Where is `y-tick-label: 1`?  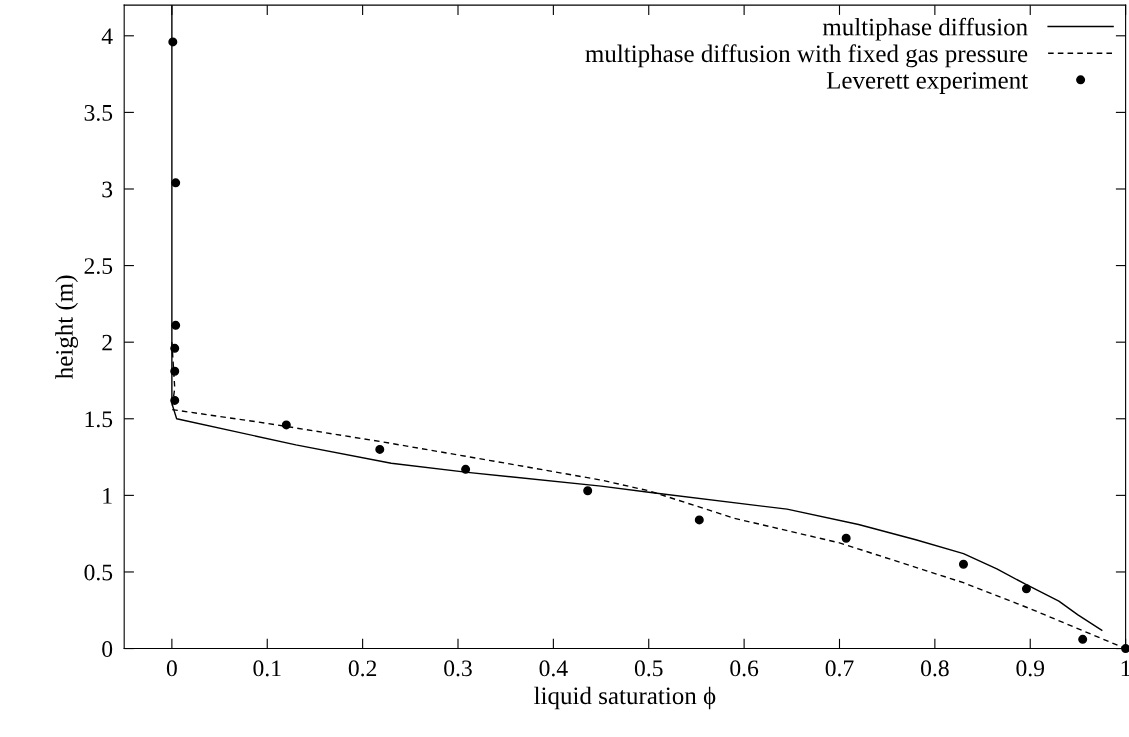 y-tick-label: 1 is located at coordinates (107, 495).